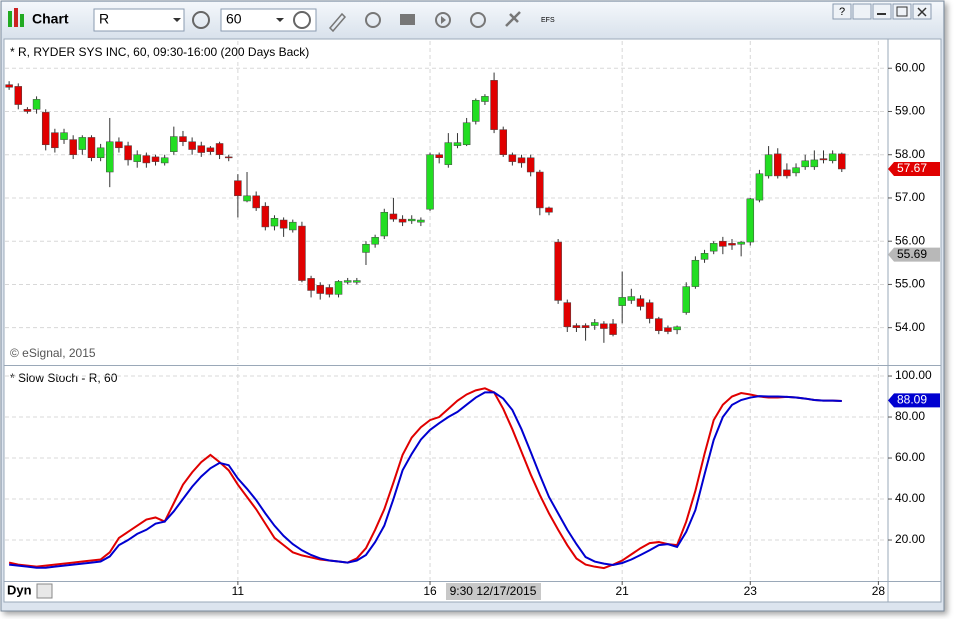  Describe the element at coordinates (910, 416) in the screenshot. I see `y-tick-label: 80.00` at that location.